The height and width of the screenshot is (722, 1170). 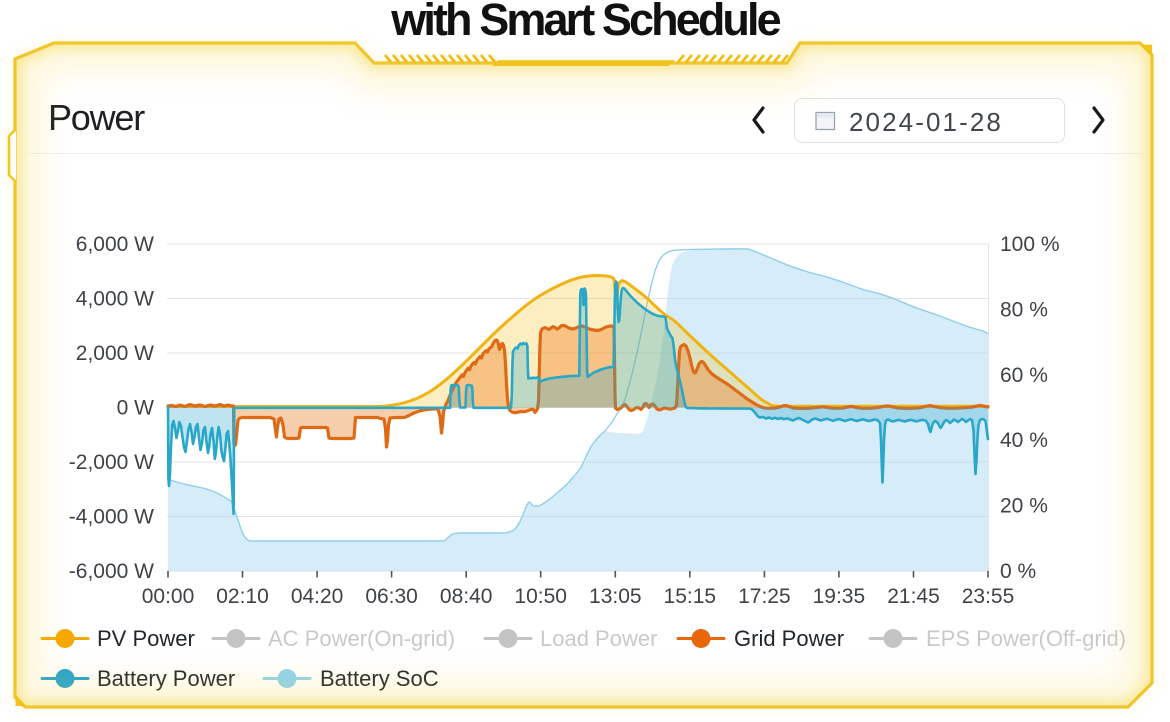 I want to click on svg-text: Battery SoC, so click(x=379, y=678).